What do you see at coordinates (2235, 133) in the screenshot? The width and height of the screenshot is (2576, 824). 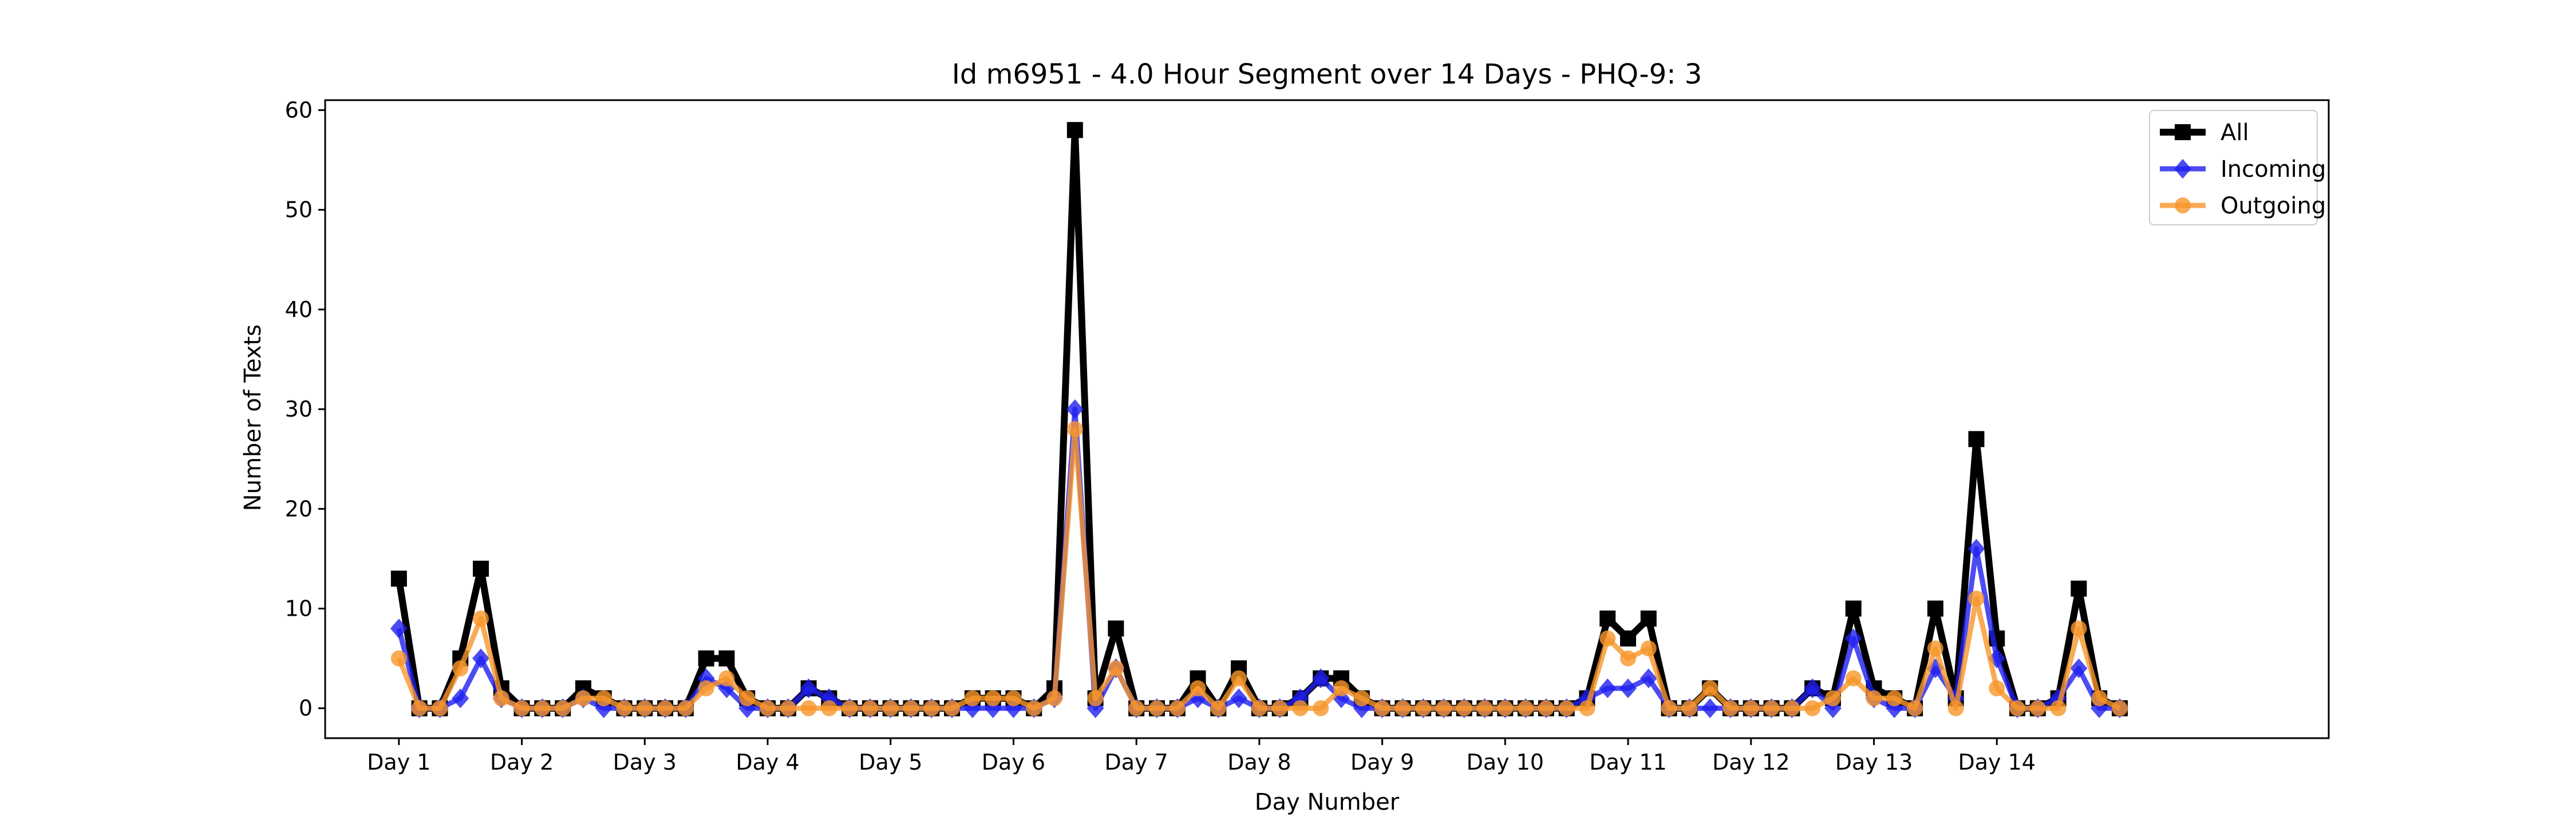 I see `legend-label: All` at bounding box center [2235, 133].